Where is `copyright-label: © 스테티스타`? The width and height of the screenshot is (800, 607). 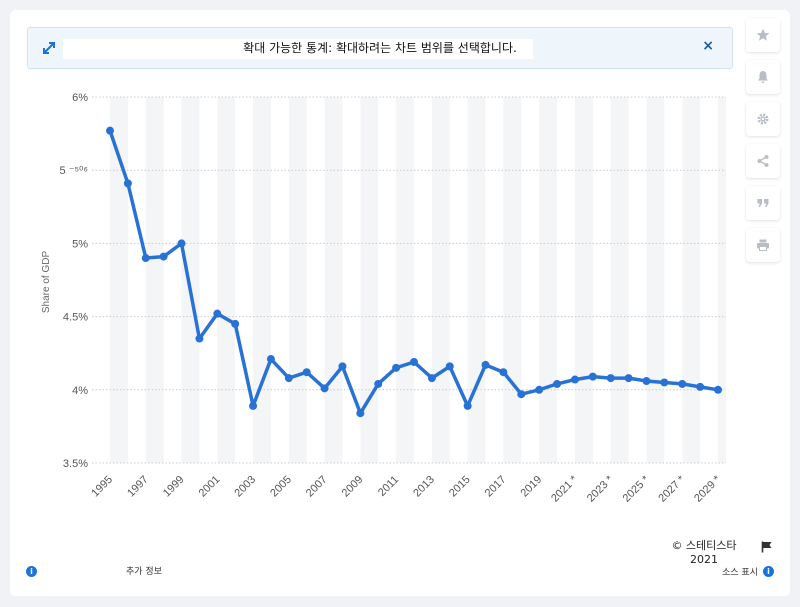
copyright-label: © 스테티스타 is located at coordinates (704, 545).